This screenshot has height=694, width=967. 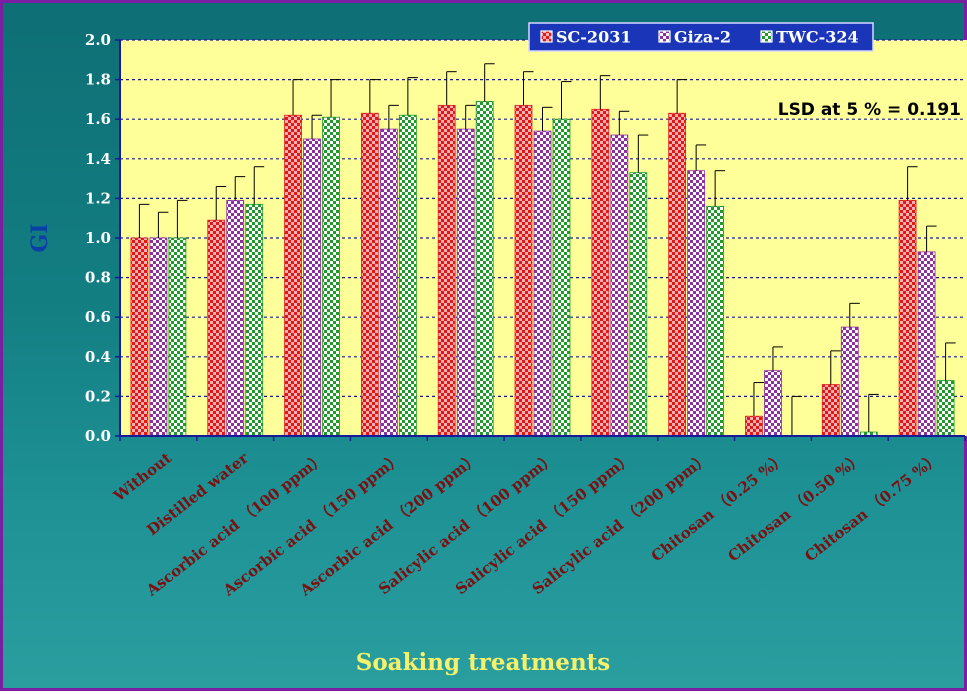 What do you see at coordinates (98, 396) in the screenshot?
I see `y-tick-label: 0.2` at bounding box center [98, 396].